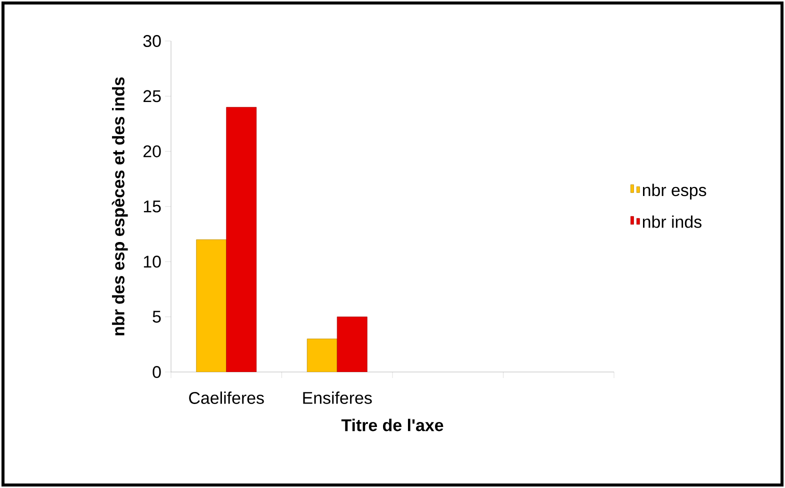  Describe the element at coordinates (392, 425) in the screenshot. I see `x-axis-title: Titre de l'axe` at that location.